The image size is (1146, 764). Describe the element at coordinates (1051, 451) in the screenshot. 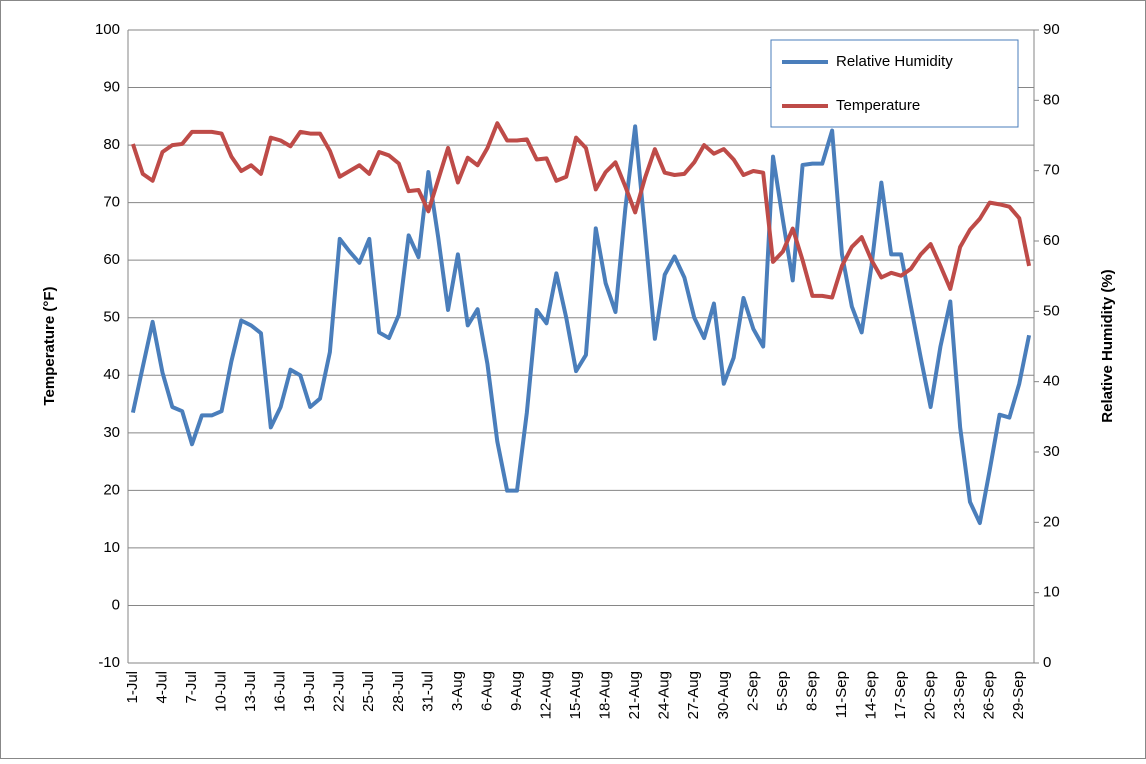

I see `y2-tick-label: 30` at that location.